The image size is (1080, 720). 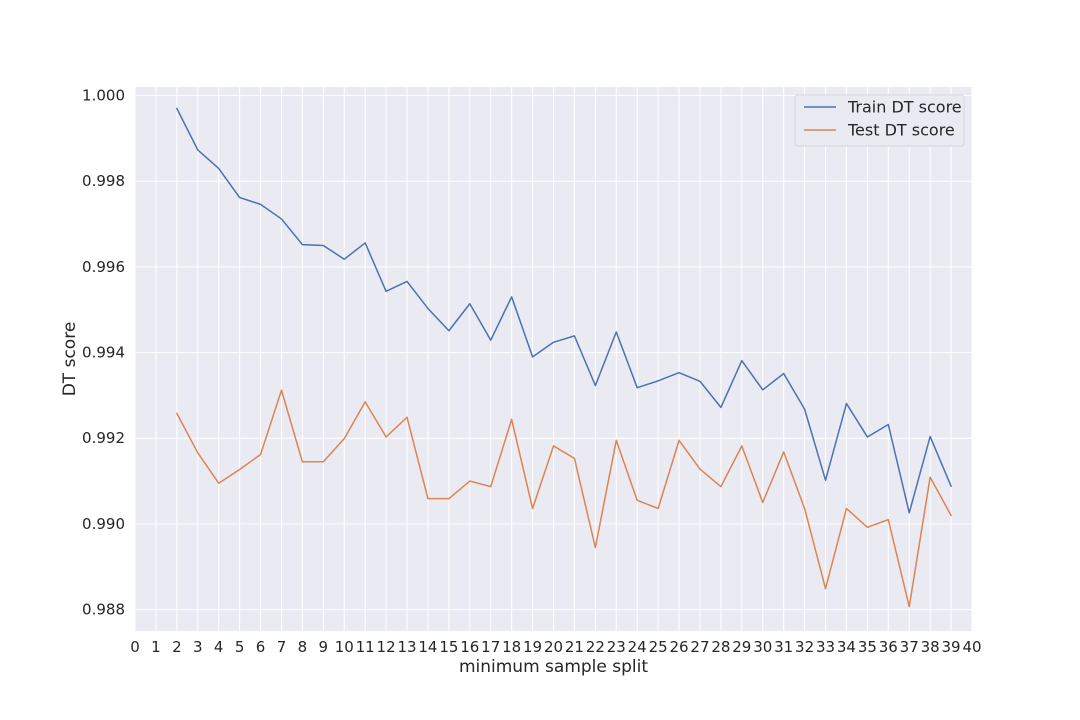 I want to click on legend-box, so click(x=879, y=120).